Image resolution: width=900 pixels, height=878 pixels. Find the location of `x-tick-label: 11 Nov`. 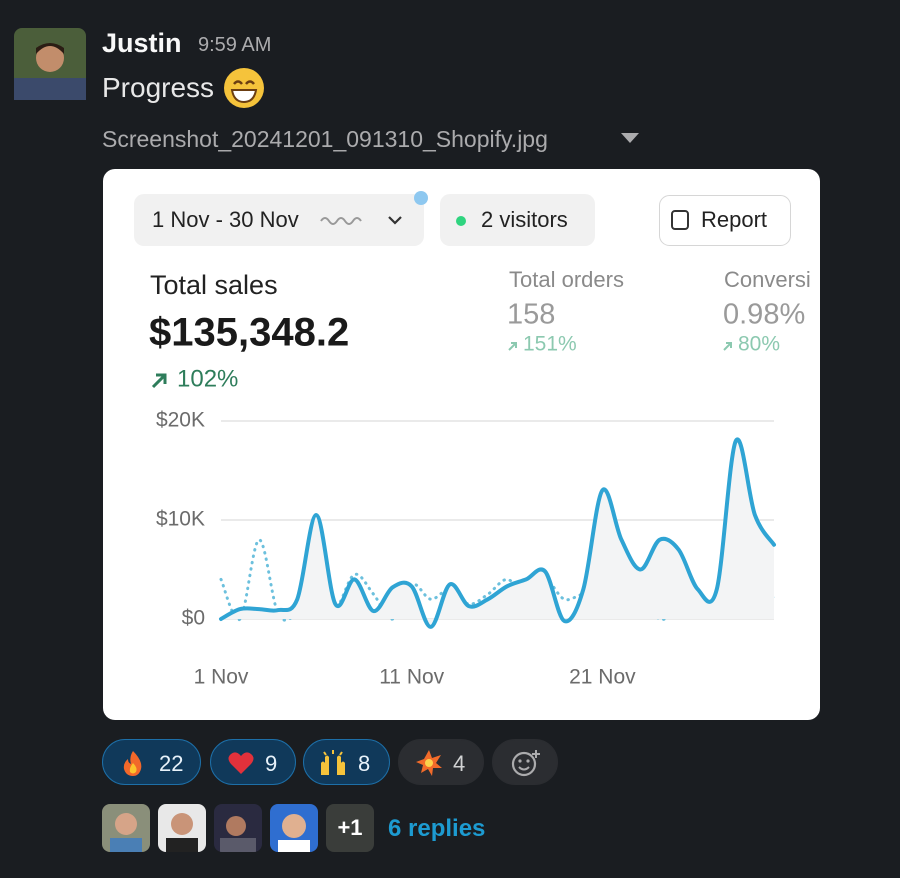

x-tick-label: 11 Nov is located at coordinates (411, 677).